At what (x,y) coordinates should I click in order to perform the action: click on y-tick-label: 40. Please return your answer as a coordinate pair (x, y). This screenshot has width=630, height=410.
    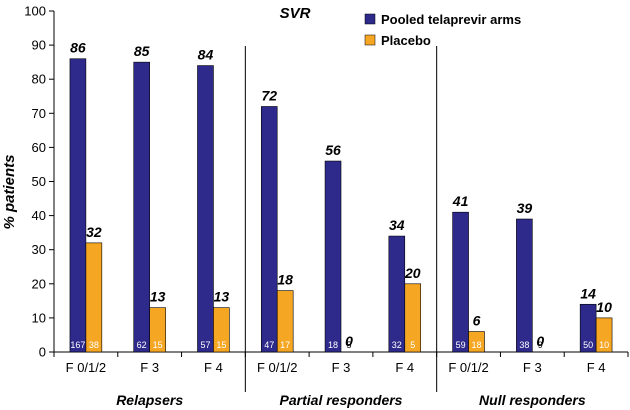
    Looking at the image, I should click on (39, 215).